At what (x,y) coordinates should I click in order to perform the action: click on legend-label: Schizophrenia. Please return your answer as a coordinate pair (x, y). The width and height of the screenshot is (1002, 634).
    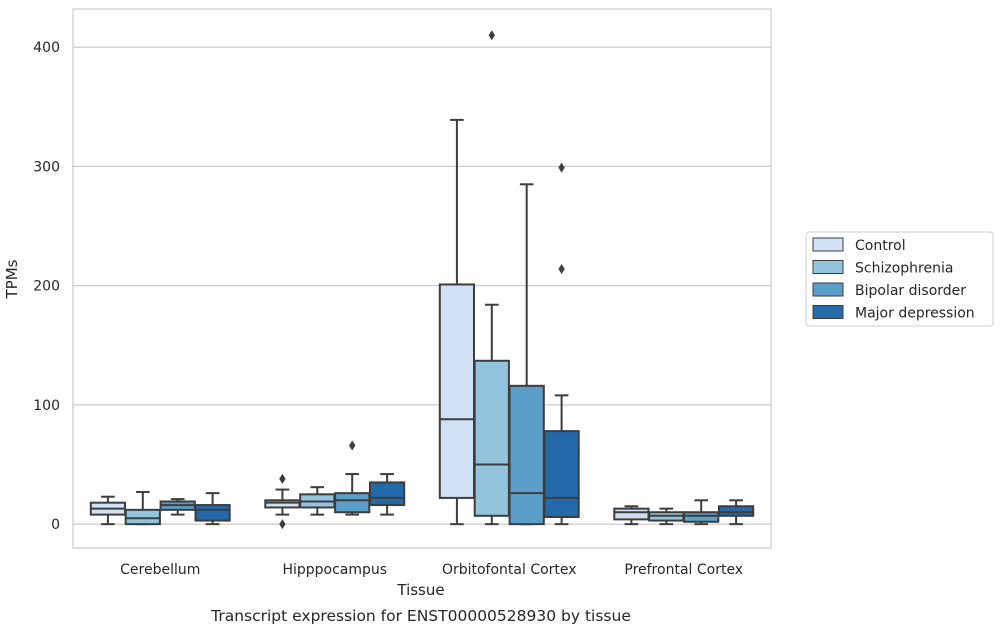
    Looking at the image, I should click on (904, 269).